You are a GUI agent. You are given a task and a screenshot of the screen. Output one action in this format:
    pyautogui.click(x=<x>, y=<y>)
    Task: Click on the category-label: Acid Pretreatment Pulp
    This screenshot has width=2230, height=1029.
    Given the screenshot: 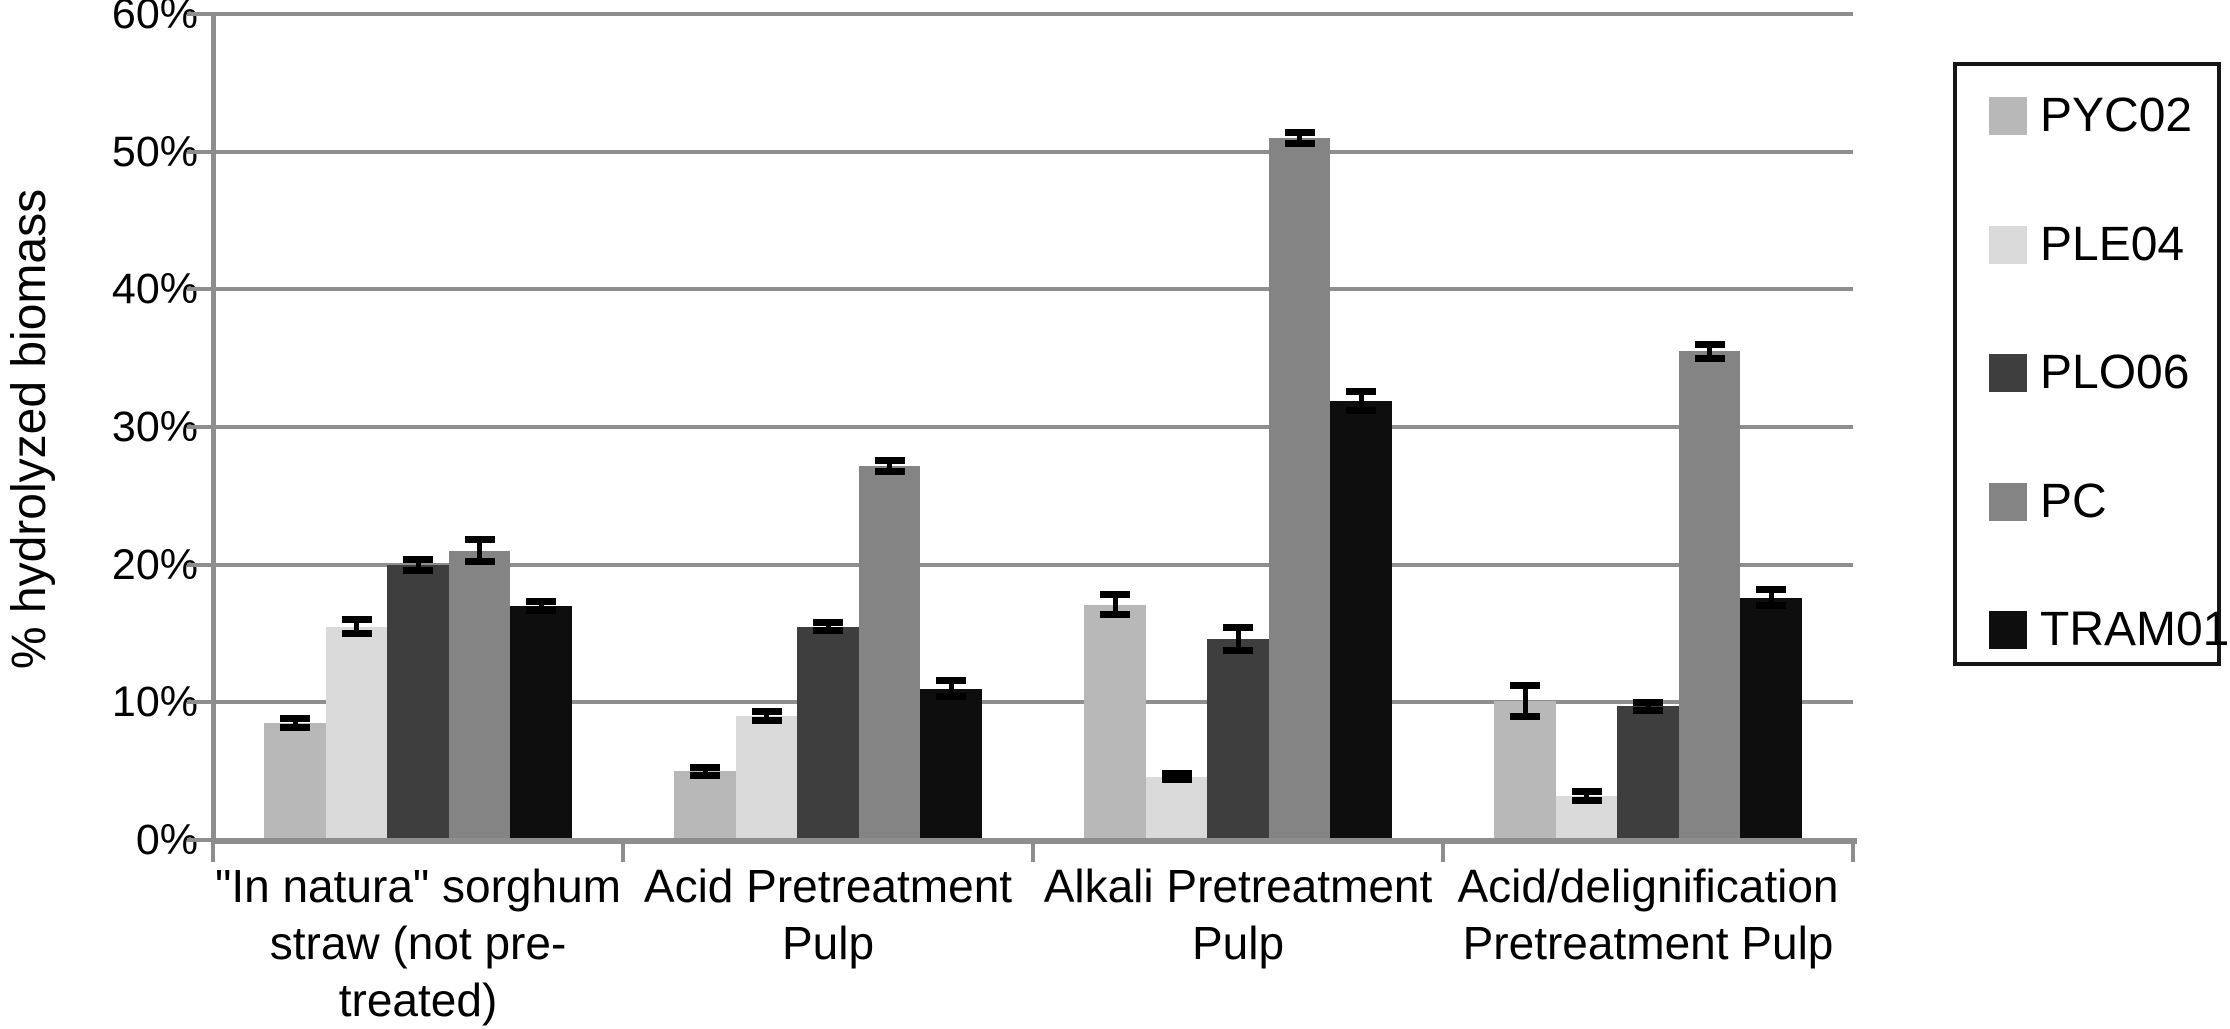 What is the action you would take?
    pyautogui.click(x=828, y=914)
    